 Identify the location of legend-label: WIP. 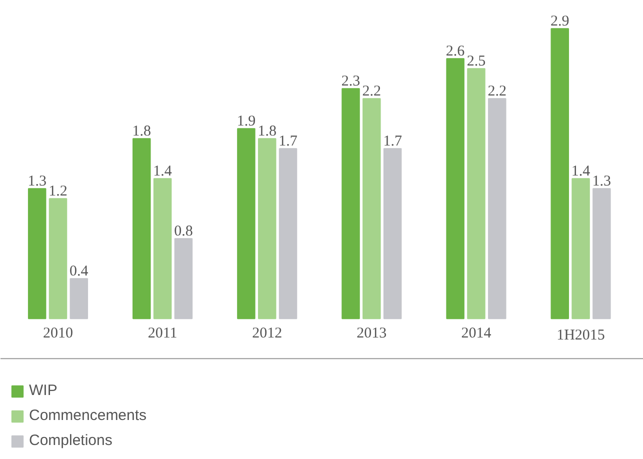
(43, 390).